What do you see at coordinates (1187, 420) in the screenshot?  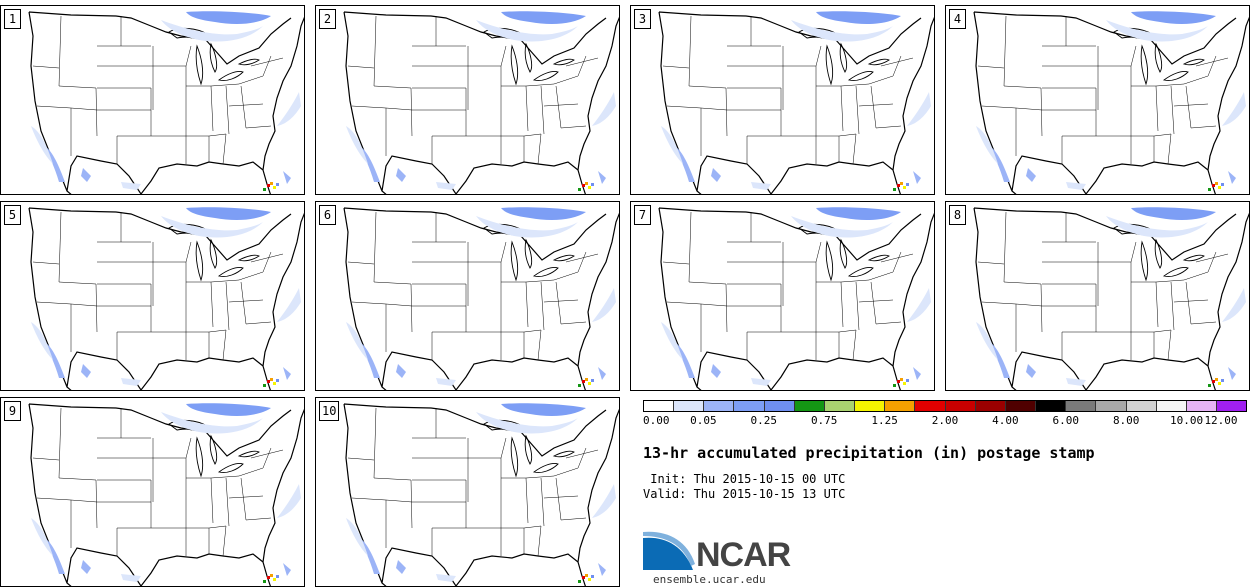 I see `colorbar-tick-label: 10.00` at bounding box center [1187, 420].